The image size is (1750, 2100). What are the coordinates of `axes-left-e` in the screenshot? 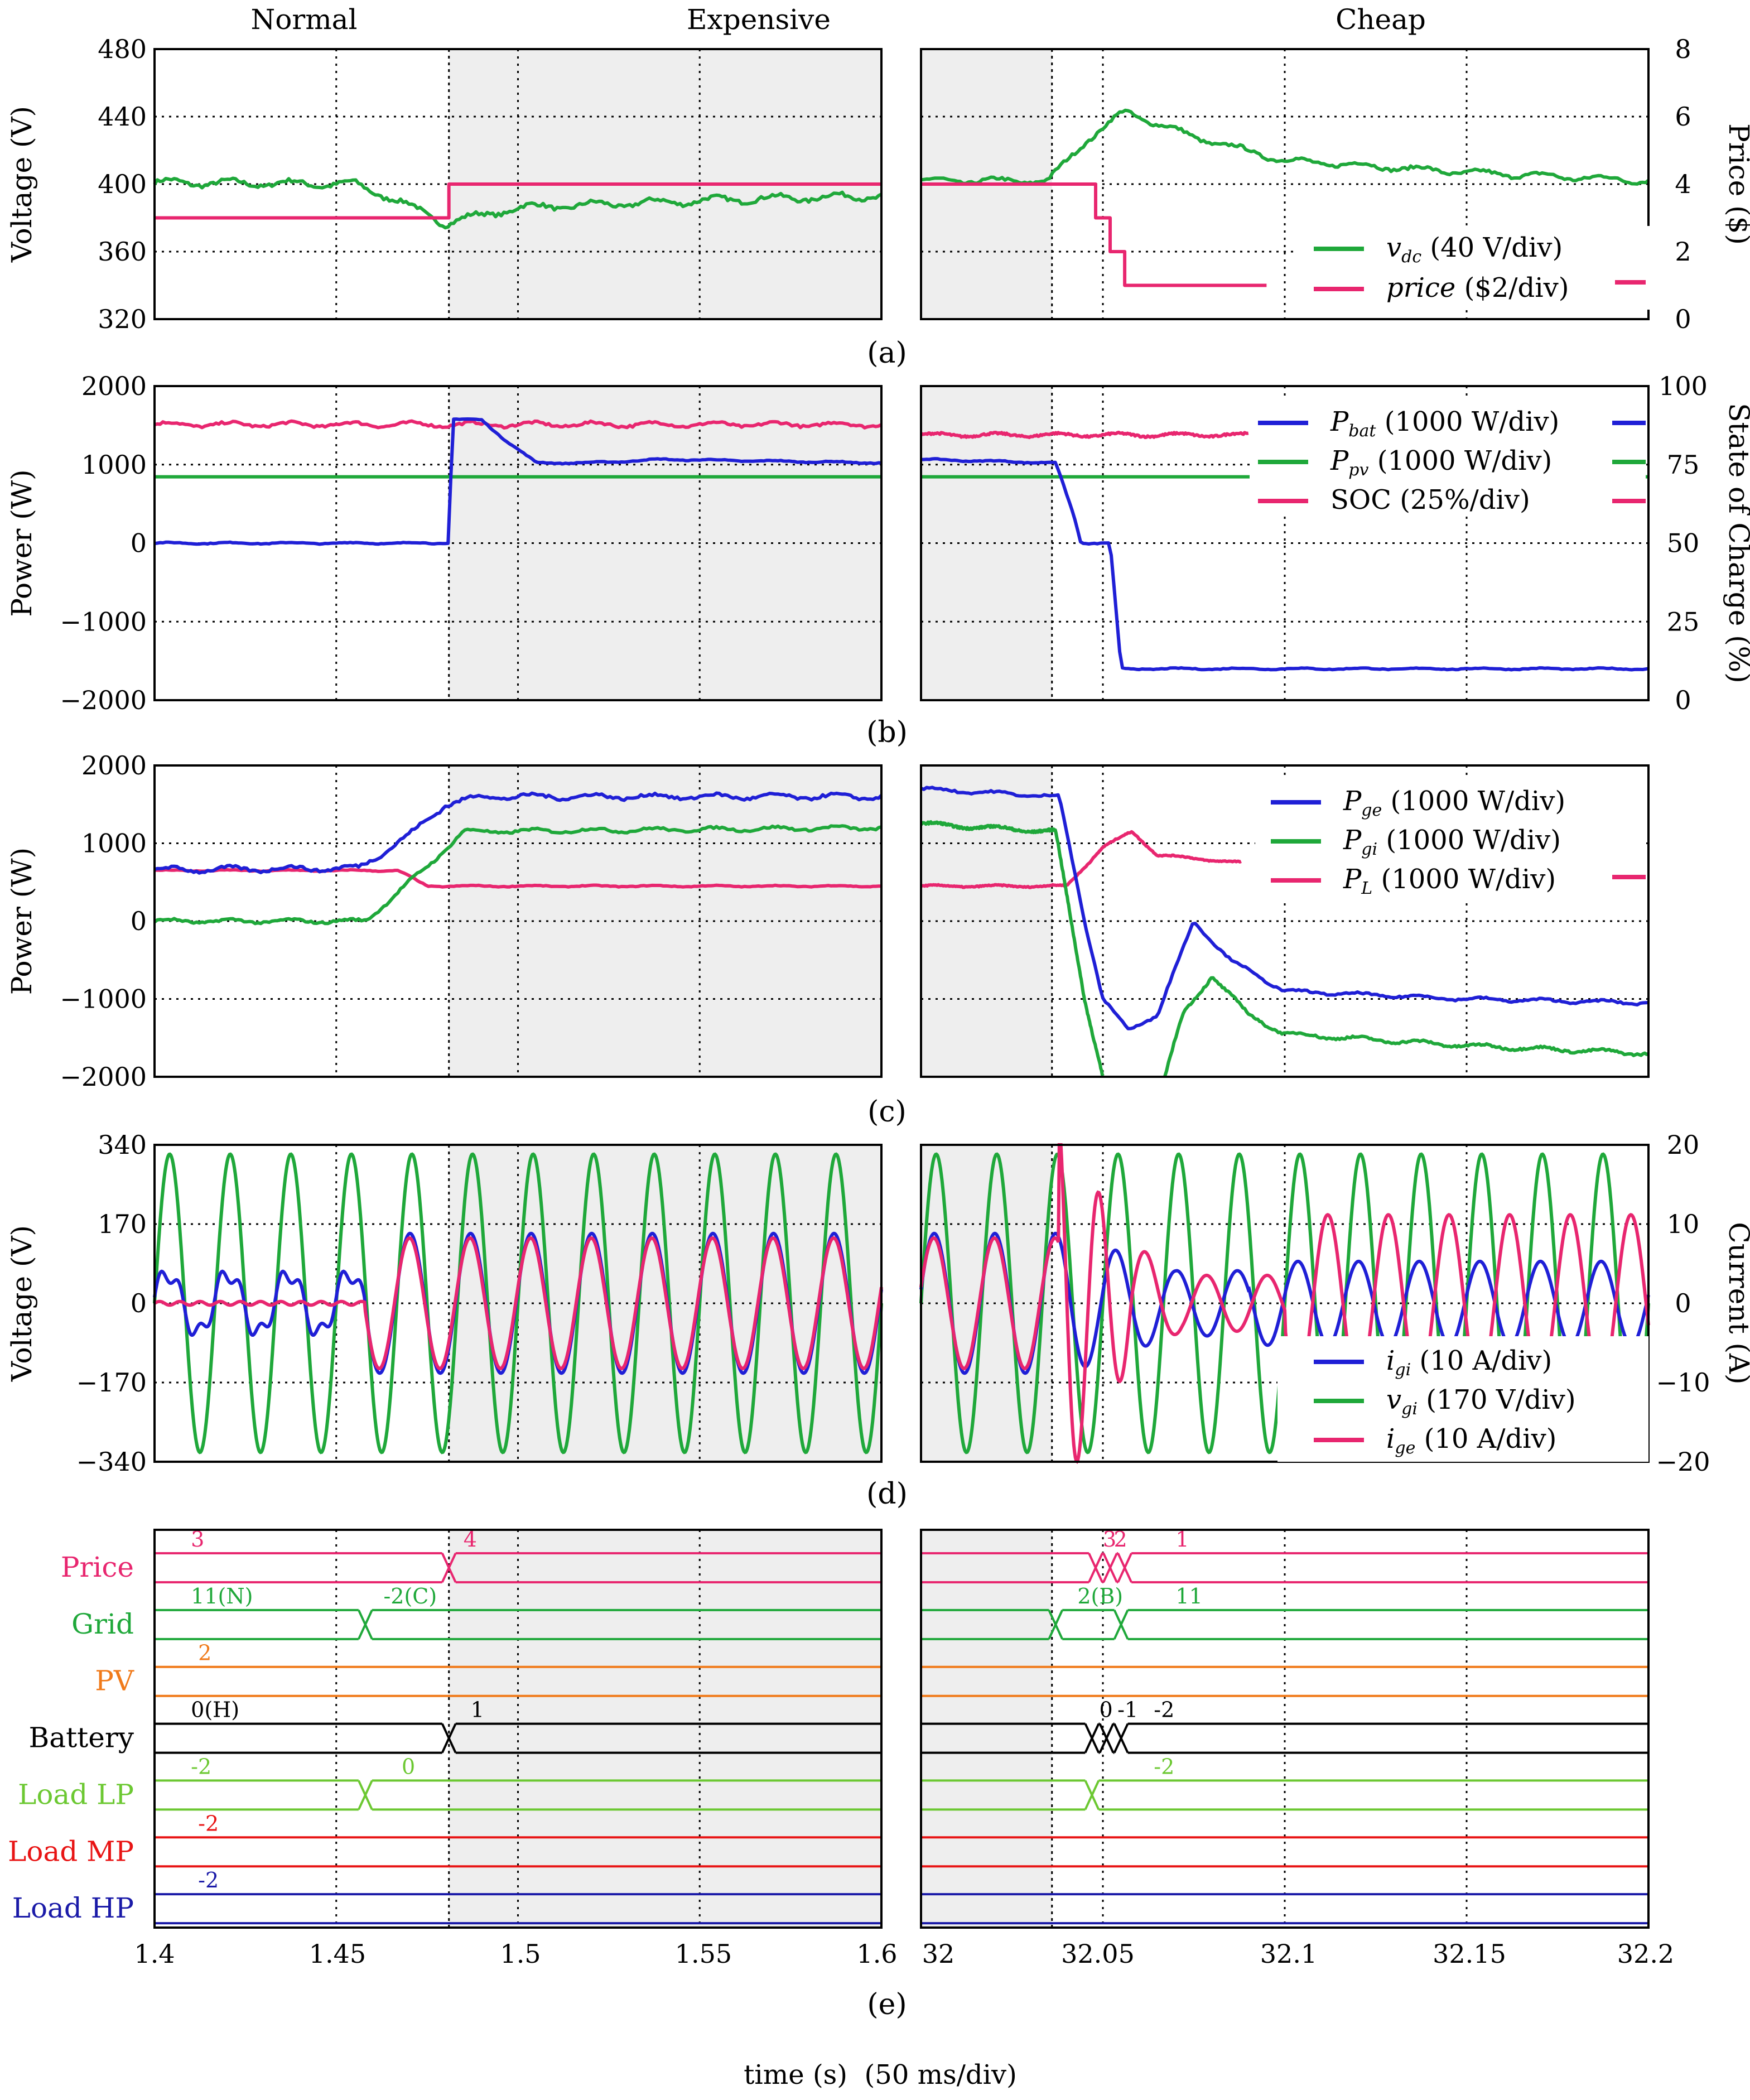 It's located at (518, 1729).